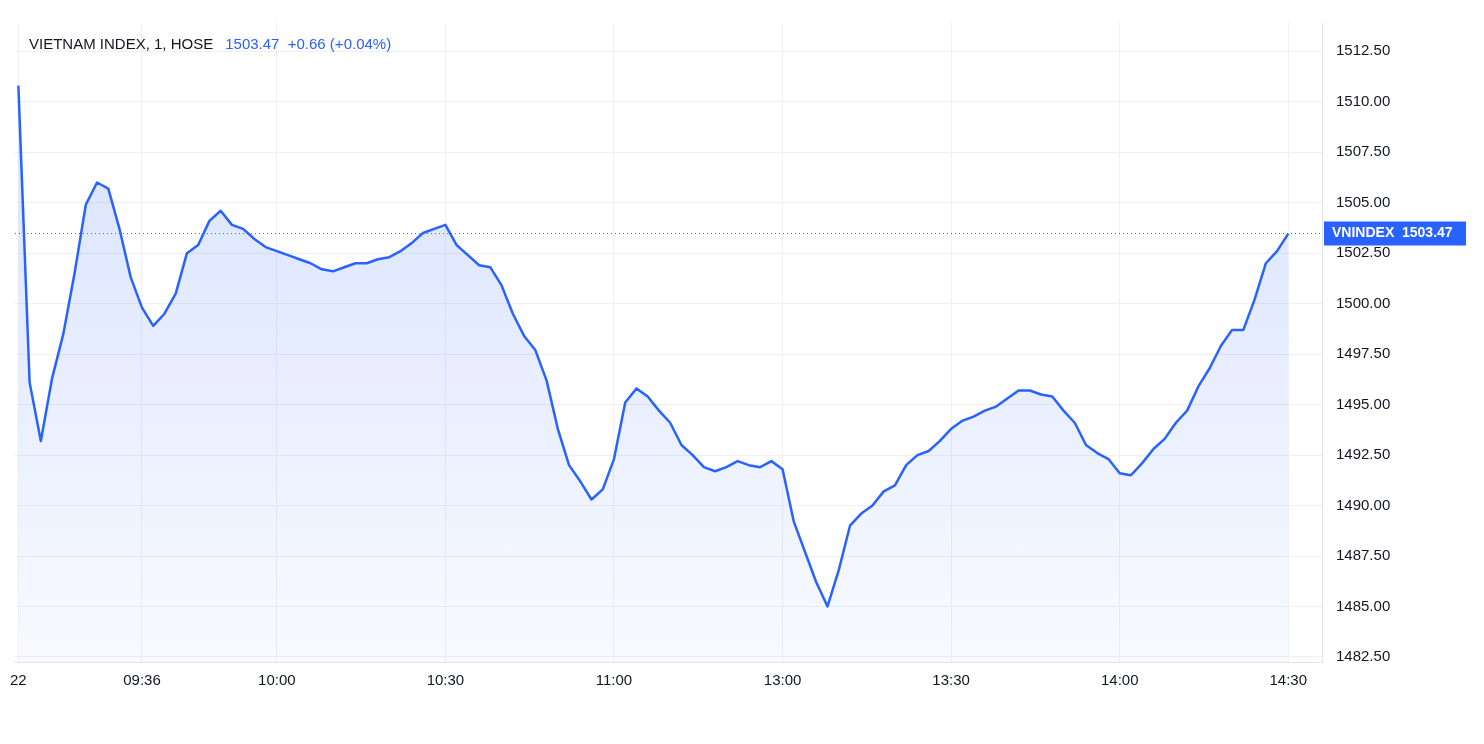 This screenshot has width=1484, height=744. I want to click on x-tick-label: 14:30, so click(1288, 680).